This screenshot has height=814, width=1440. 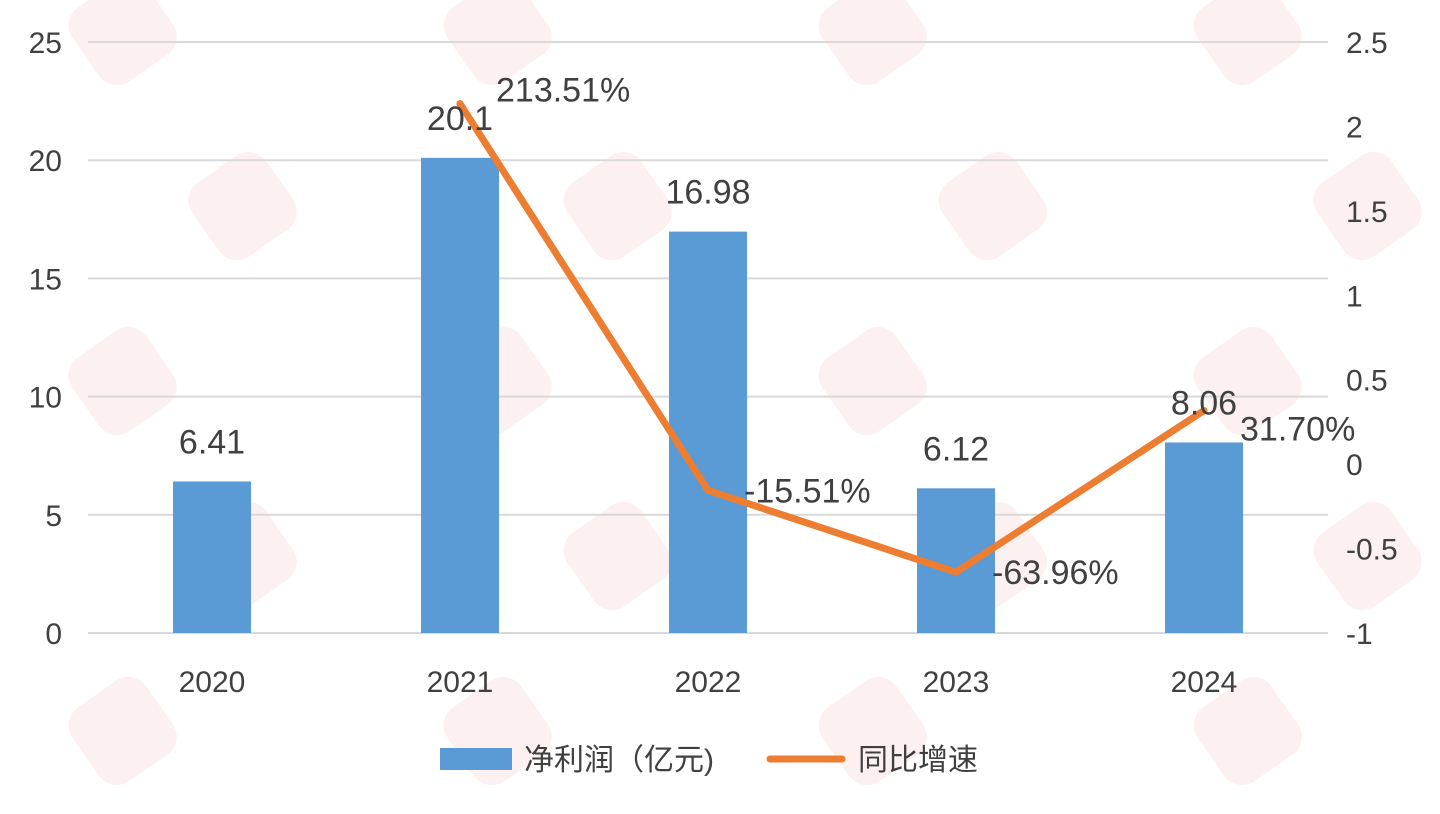 What do you see at coordinates (460, 119) in the screenshot?
I see `bar-value-label: 20.1` at bounding box center [460, 119].